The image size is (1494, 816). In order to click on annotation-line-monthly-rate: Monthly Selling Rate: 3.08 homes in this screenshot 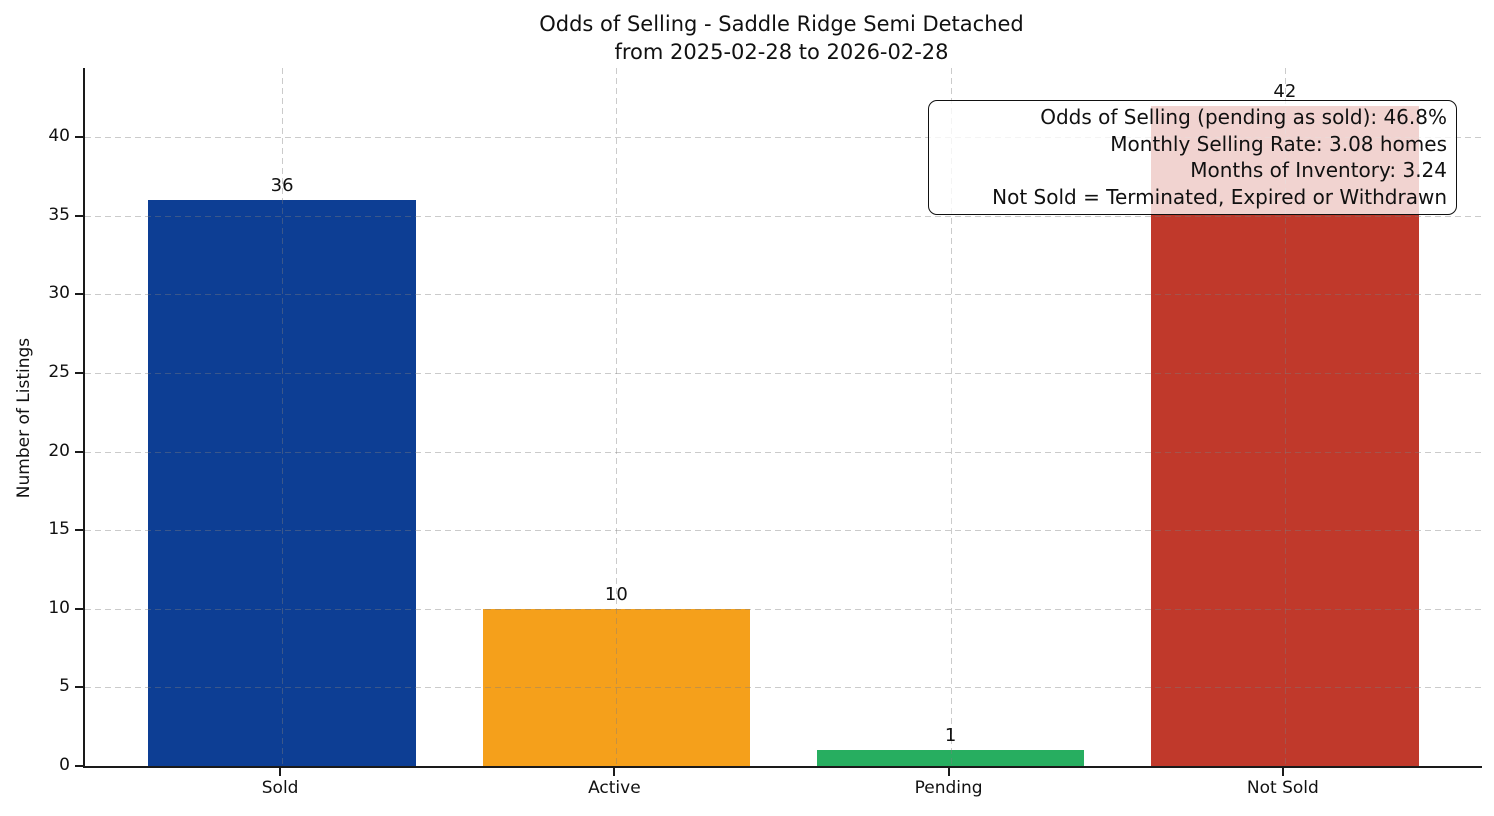, I will do `click(1278, 143)`.